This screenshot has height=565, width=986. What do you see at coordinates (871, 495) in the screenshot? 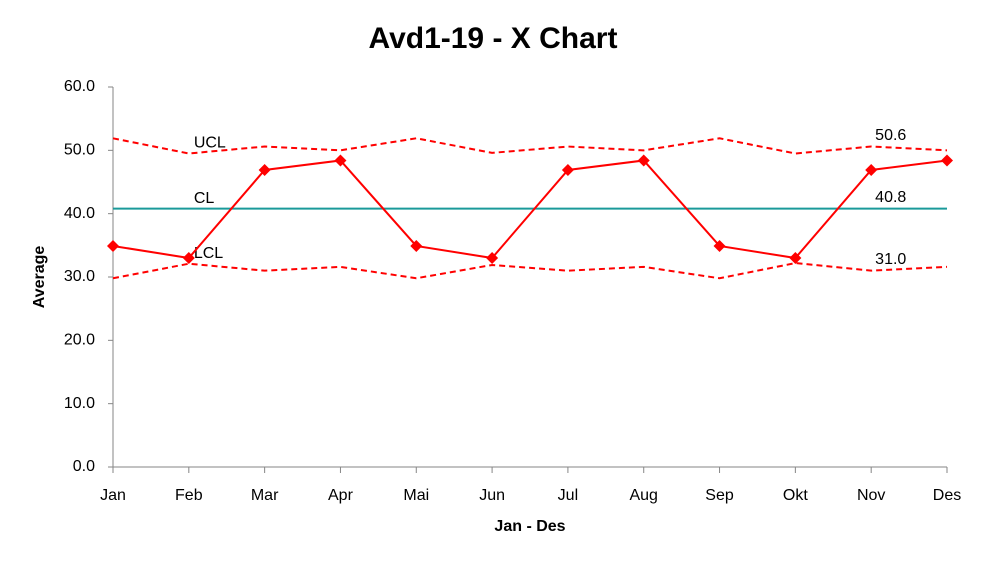
I see `x-tick-label: Nov` at bounding box center [871, 495].